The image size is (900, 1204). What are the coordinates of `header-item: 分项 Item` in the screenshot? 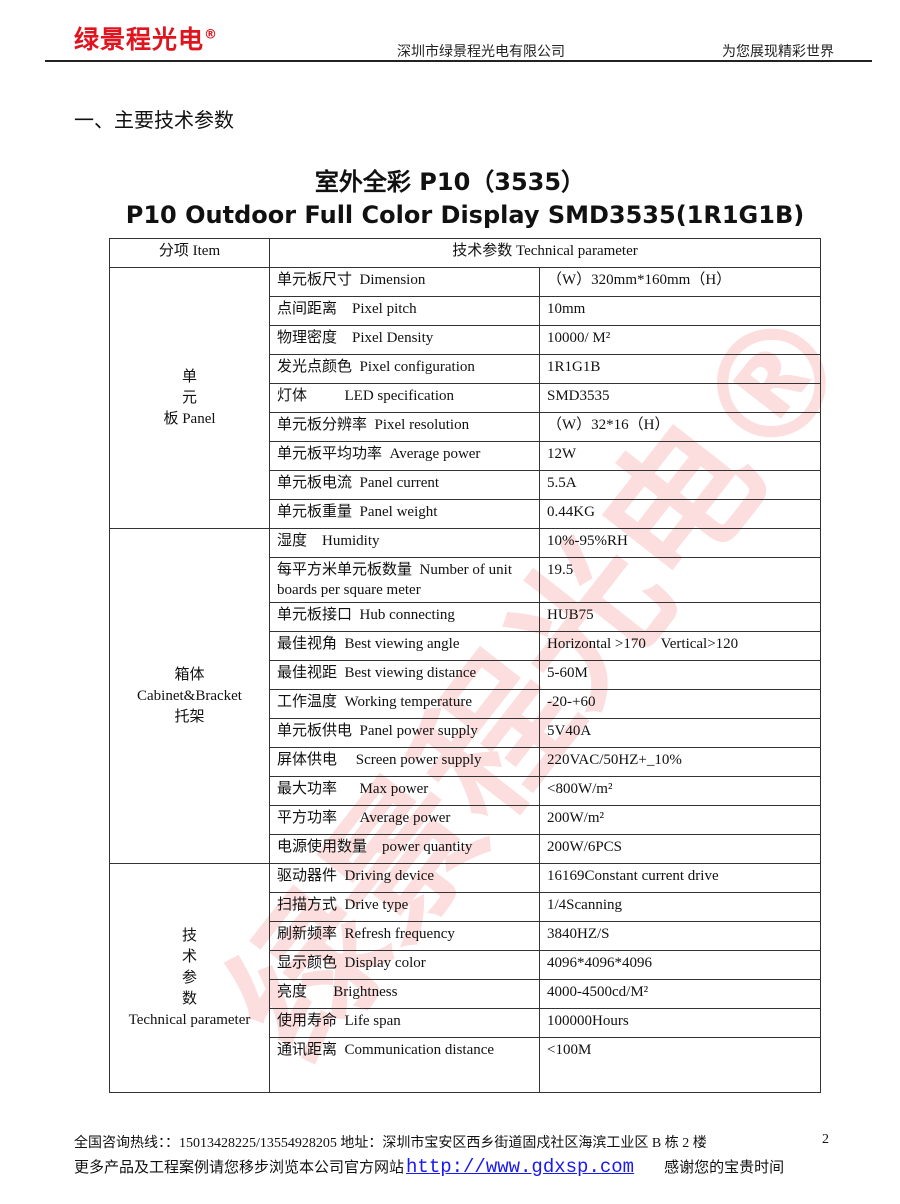 It's located at (189, 253).